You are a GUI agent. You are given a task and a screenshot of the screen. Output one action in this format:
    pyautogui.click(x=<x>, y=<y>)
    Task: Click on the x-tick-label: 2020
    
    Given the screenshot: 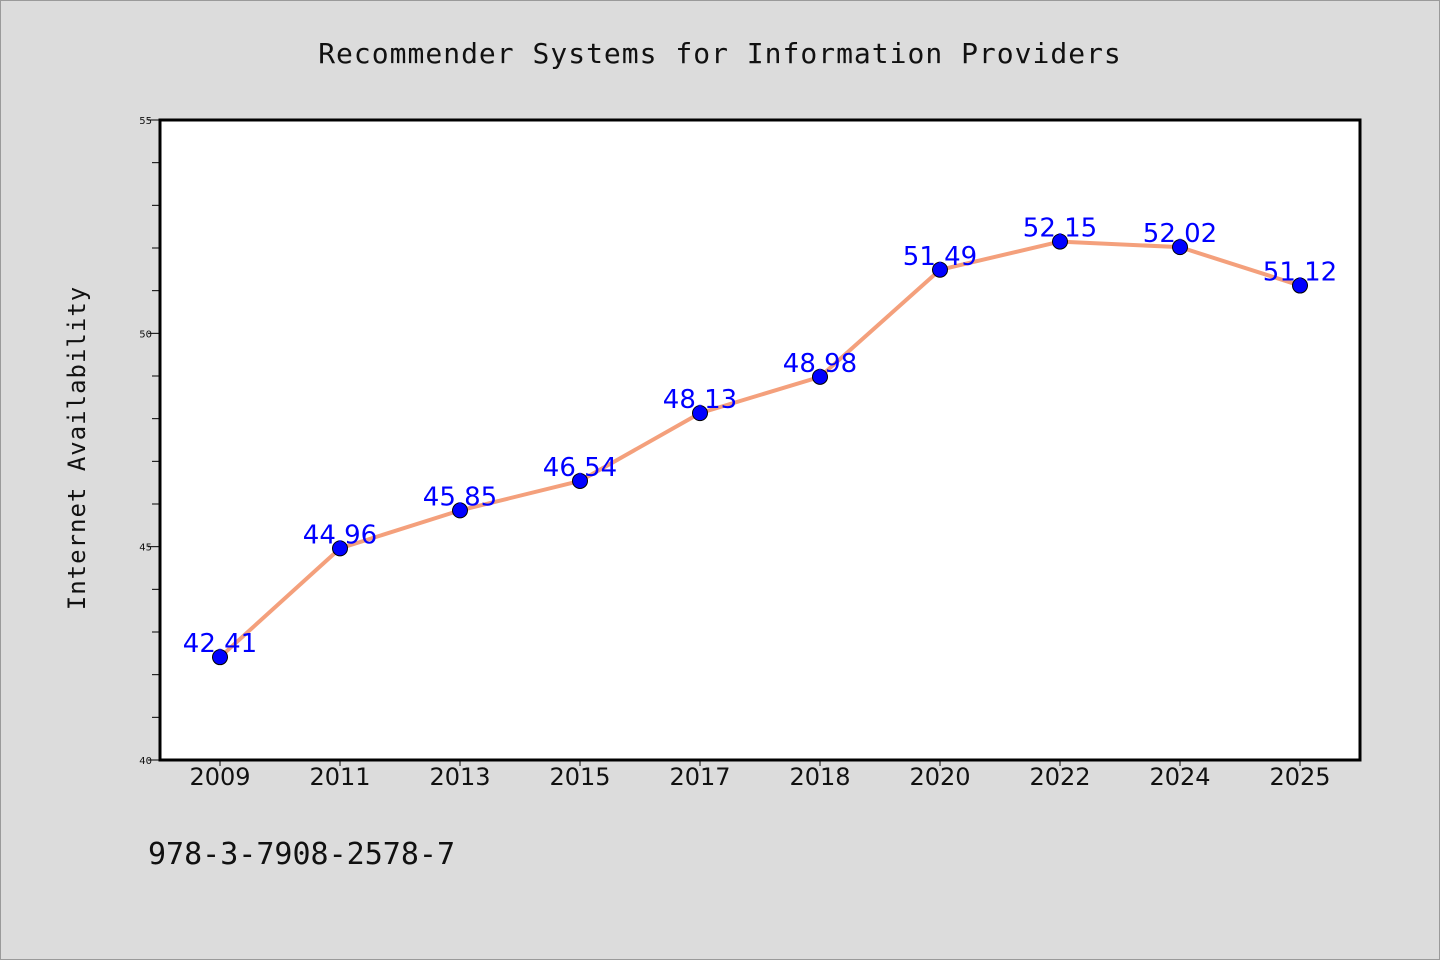 What is the action you would take?
    pyautogui.click(x=939, y=777)
    